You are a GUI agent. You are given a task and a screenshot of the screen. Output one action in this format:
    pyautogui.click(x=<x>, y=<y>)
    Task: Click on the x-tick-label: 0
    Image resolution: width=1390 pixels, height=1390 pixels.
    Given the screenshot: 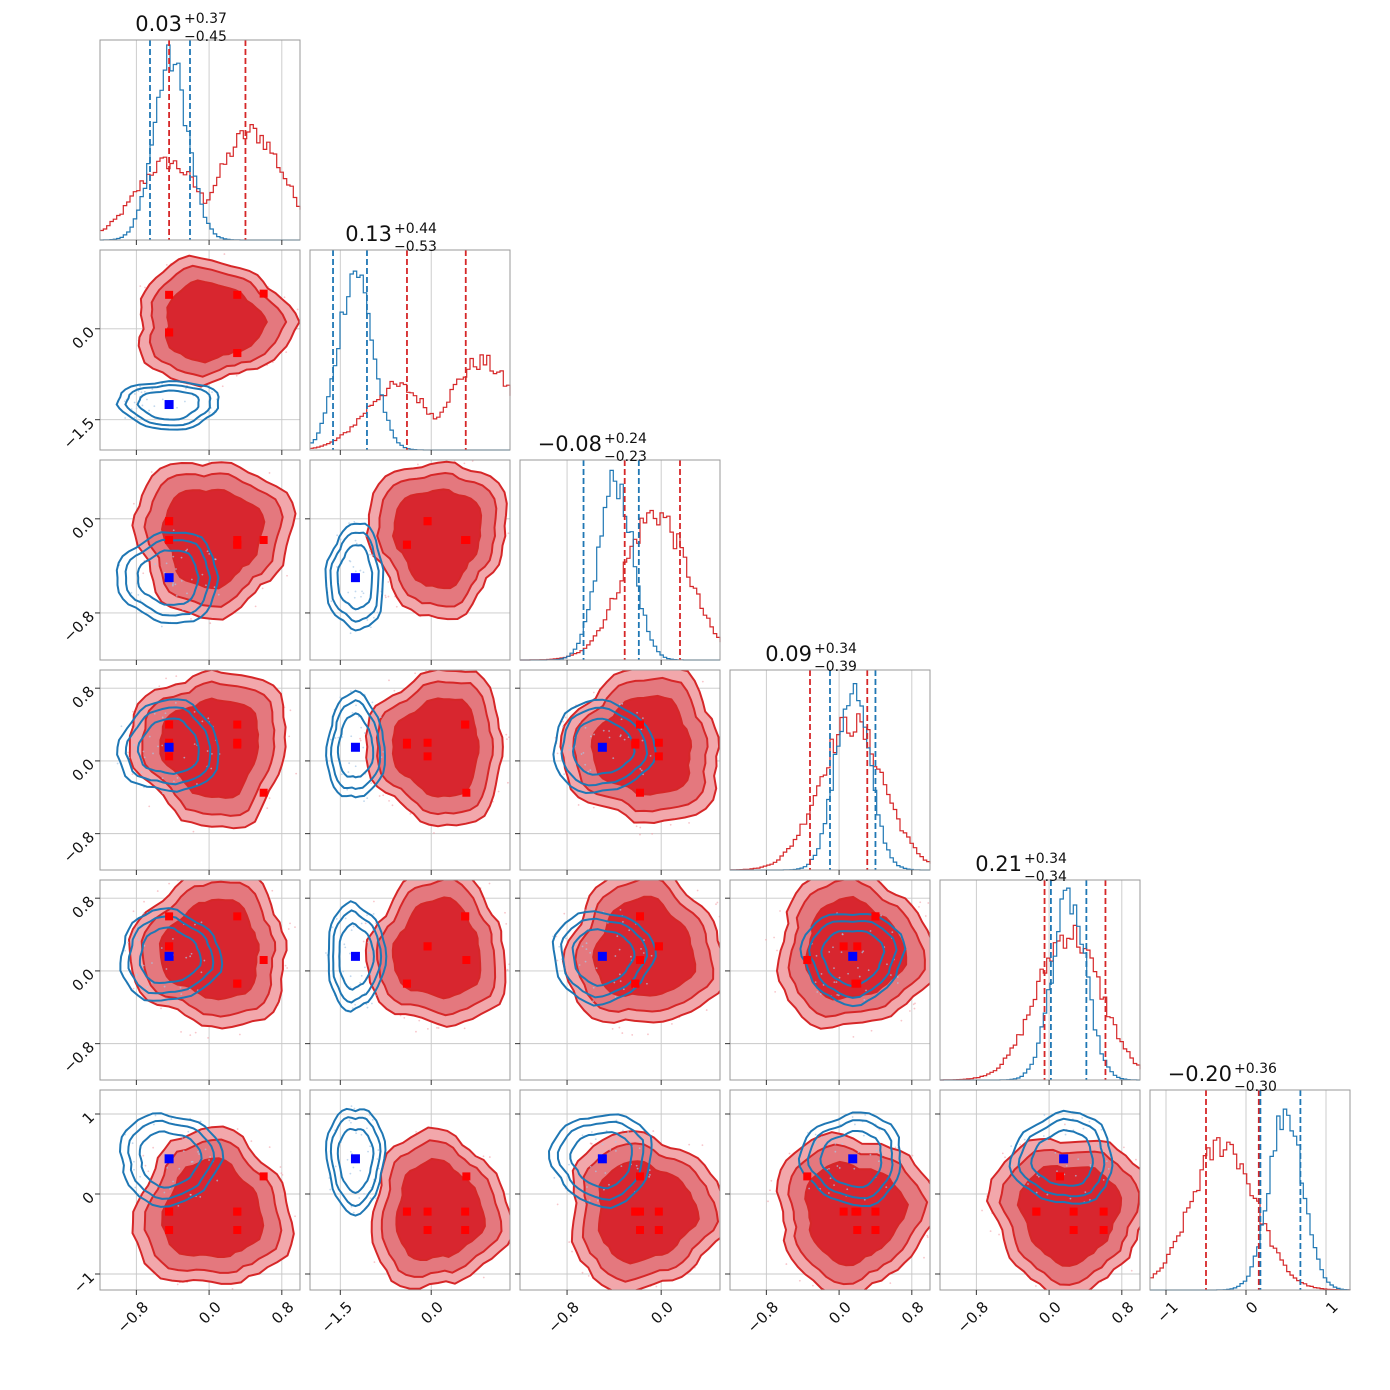 What is the action you would take?
    pyautogui.click(x=1251, y=1307)
    